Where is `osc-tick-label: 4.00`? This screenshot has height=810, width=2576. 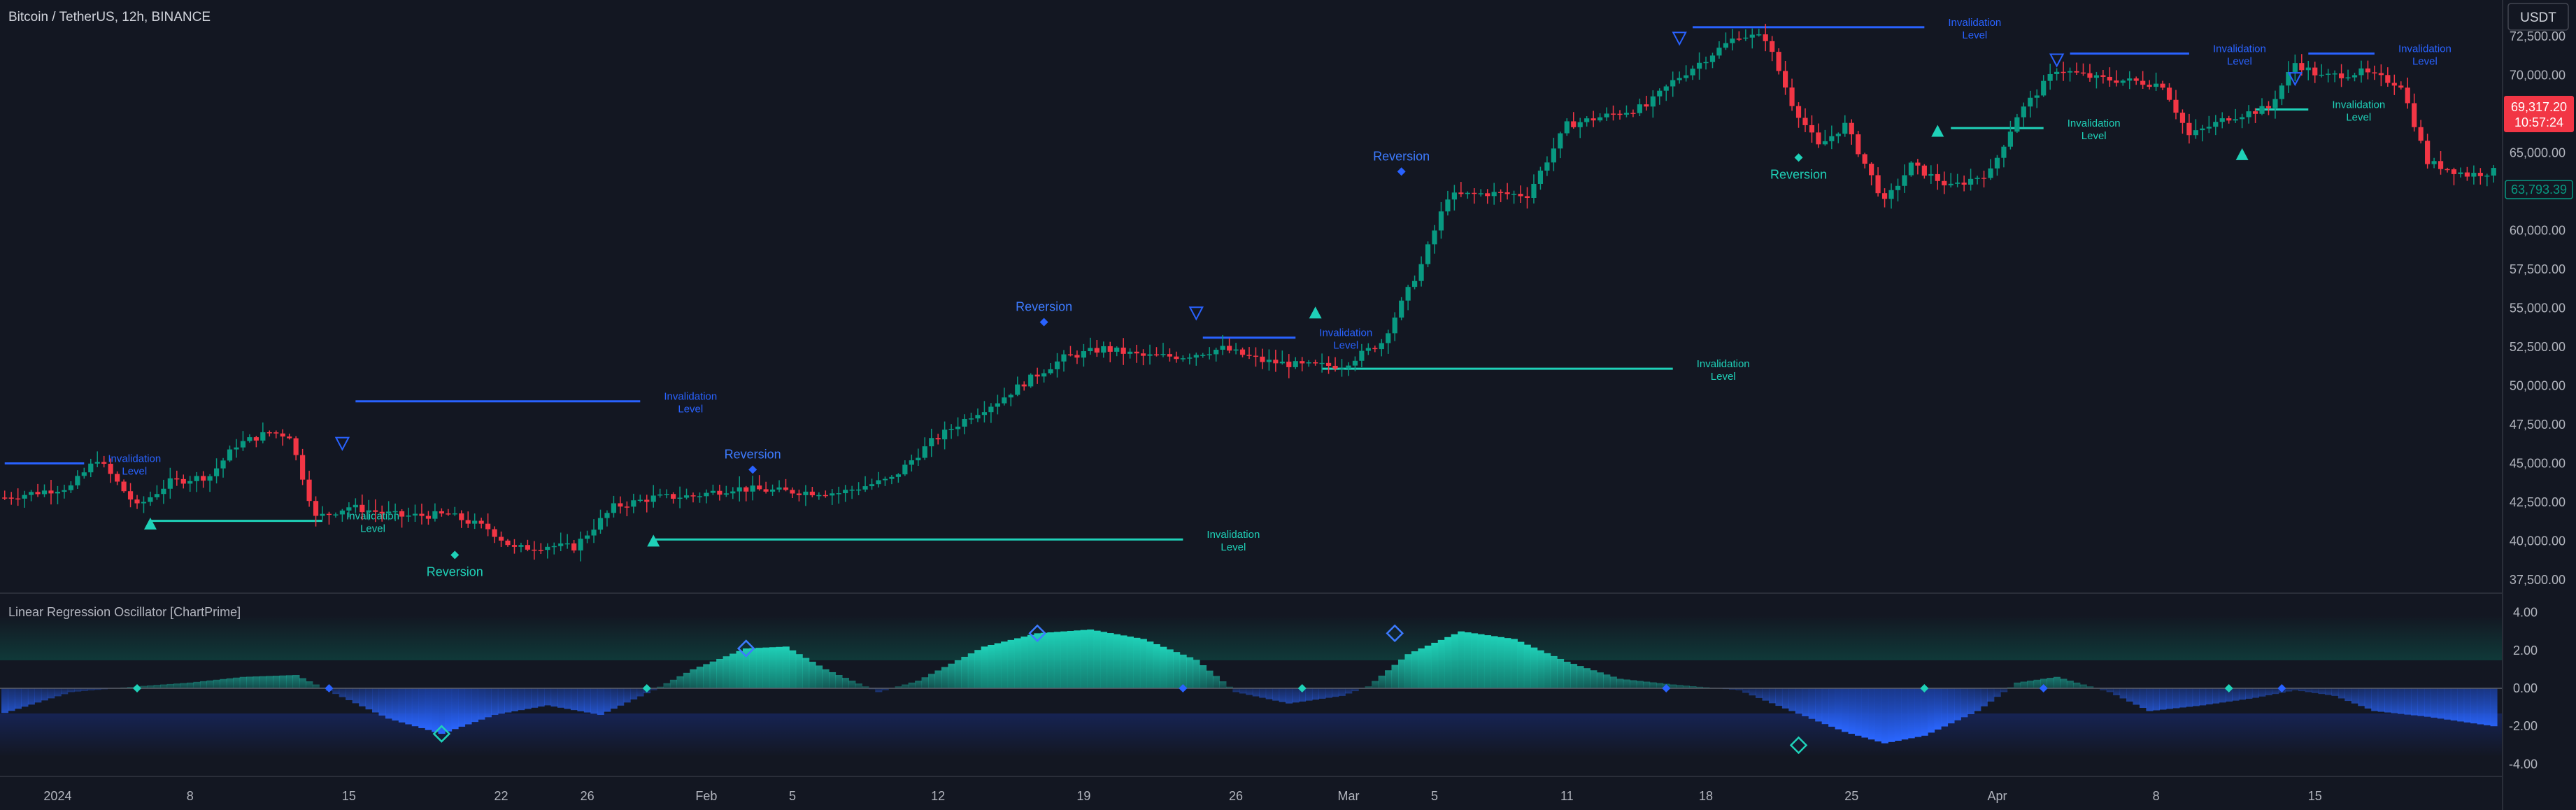
osc-tick-label: 4.00 is located at coordinates (2525, 613).